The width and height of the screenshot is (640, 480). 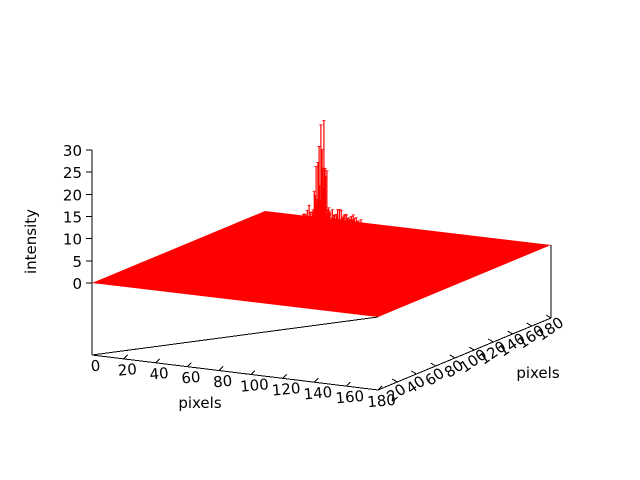 I want to click on z-tick-label: 10, so click(x=72, y=240).